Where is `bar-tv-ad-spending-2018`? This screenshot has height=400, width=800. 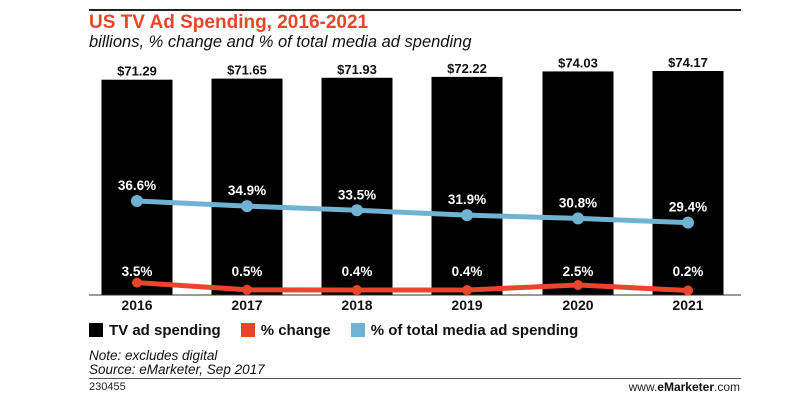
bar-tv-ad-spending-2018 is located at coordinates (357, 186).